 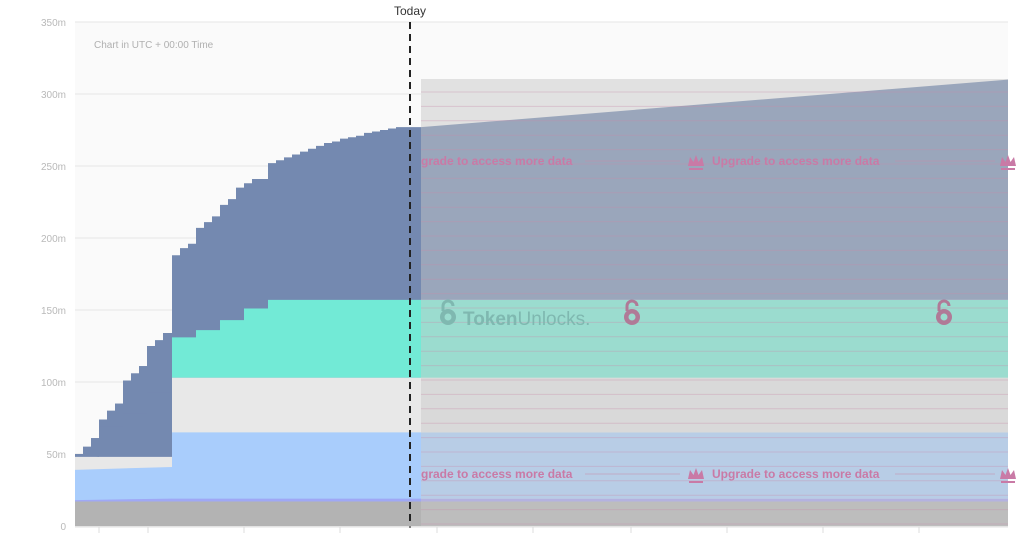 I want to click on locked-purple, so click(x=714, y=500).